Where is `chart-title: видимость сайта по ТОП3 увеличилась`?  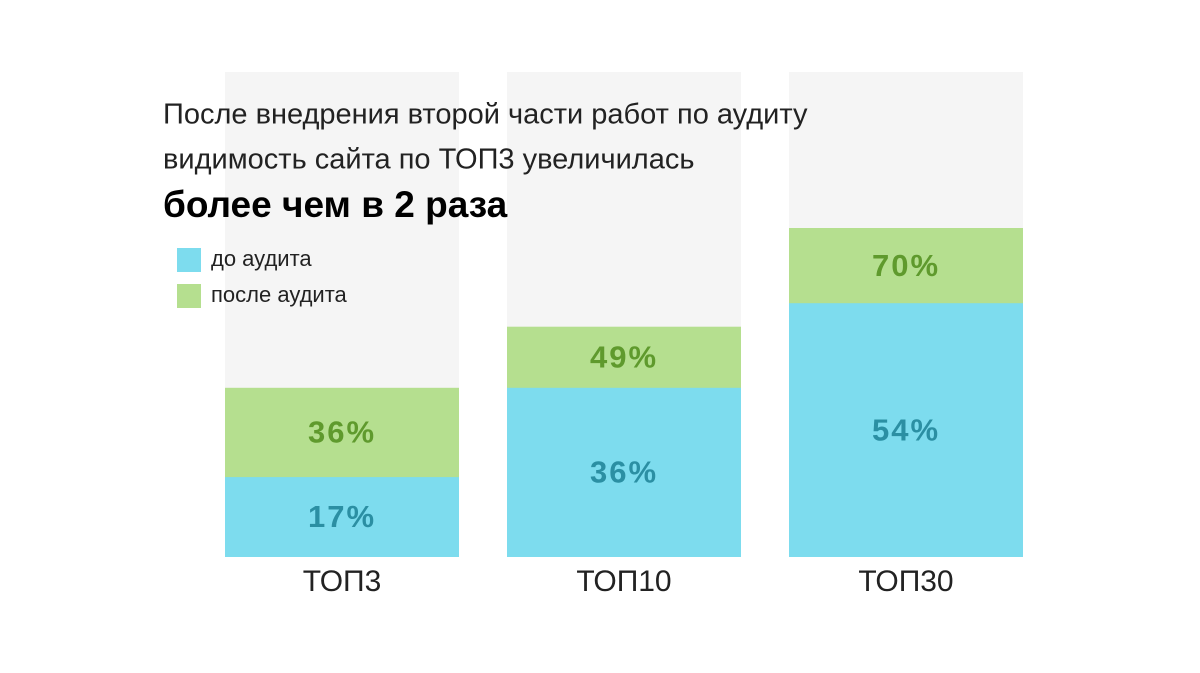
chart-title: видимость сайта по ТОП3 увеличилась is located at coordinates (428, 160).